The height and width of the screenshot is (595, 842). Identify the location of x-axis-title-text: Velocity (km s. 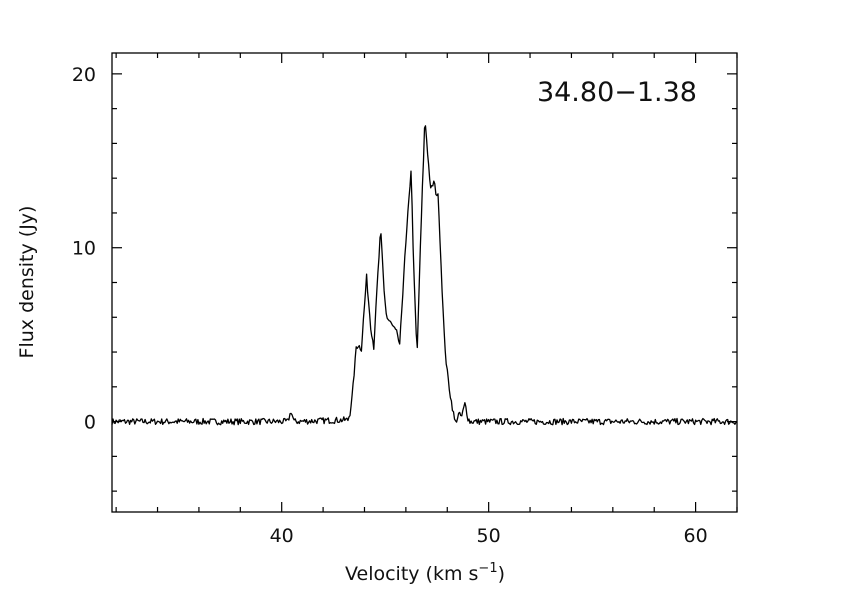
(411, 574).